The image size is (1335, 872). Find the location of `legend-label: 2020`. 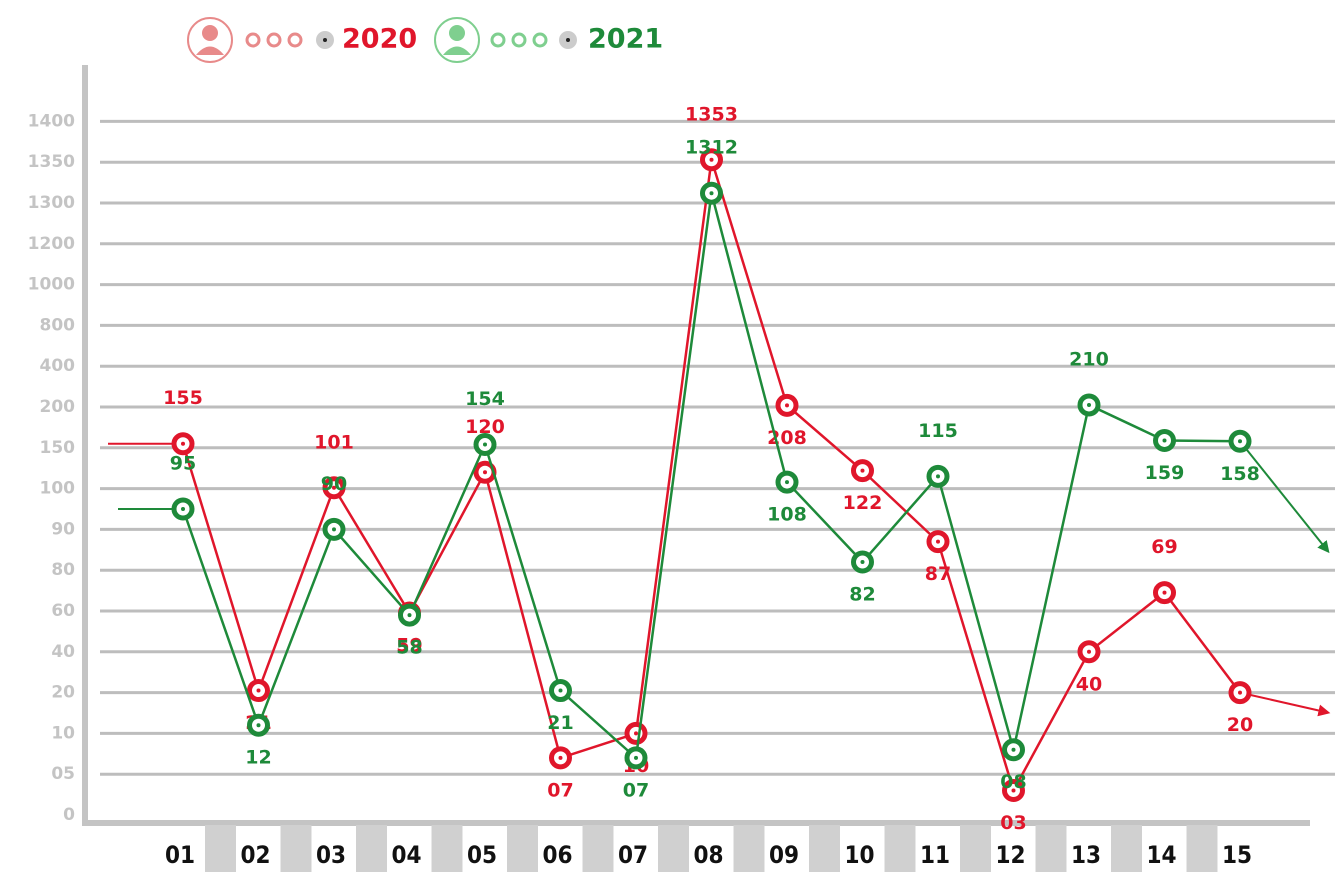

legend-label: 2020 is located at coordinates (379, 39).